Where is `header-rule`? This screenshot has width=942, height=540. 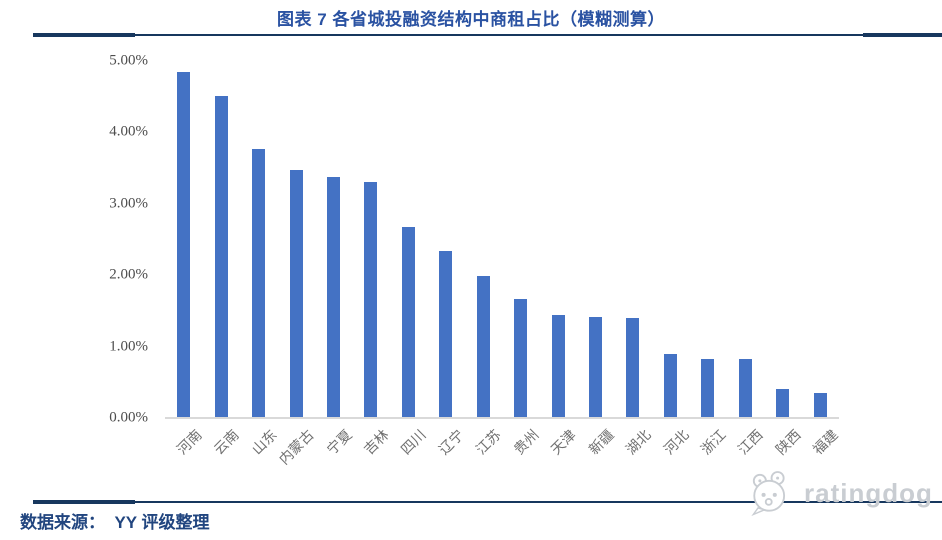 header-rule is located at coordinates (489, 35).